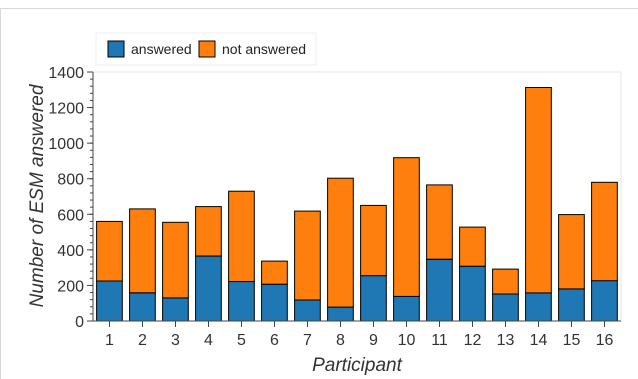 This screenshot has width=638, height=379. Describe the element at coordinates (506, 340) in the screenshot. I see `x-tick-label-13: 13` at that location.